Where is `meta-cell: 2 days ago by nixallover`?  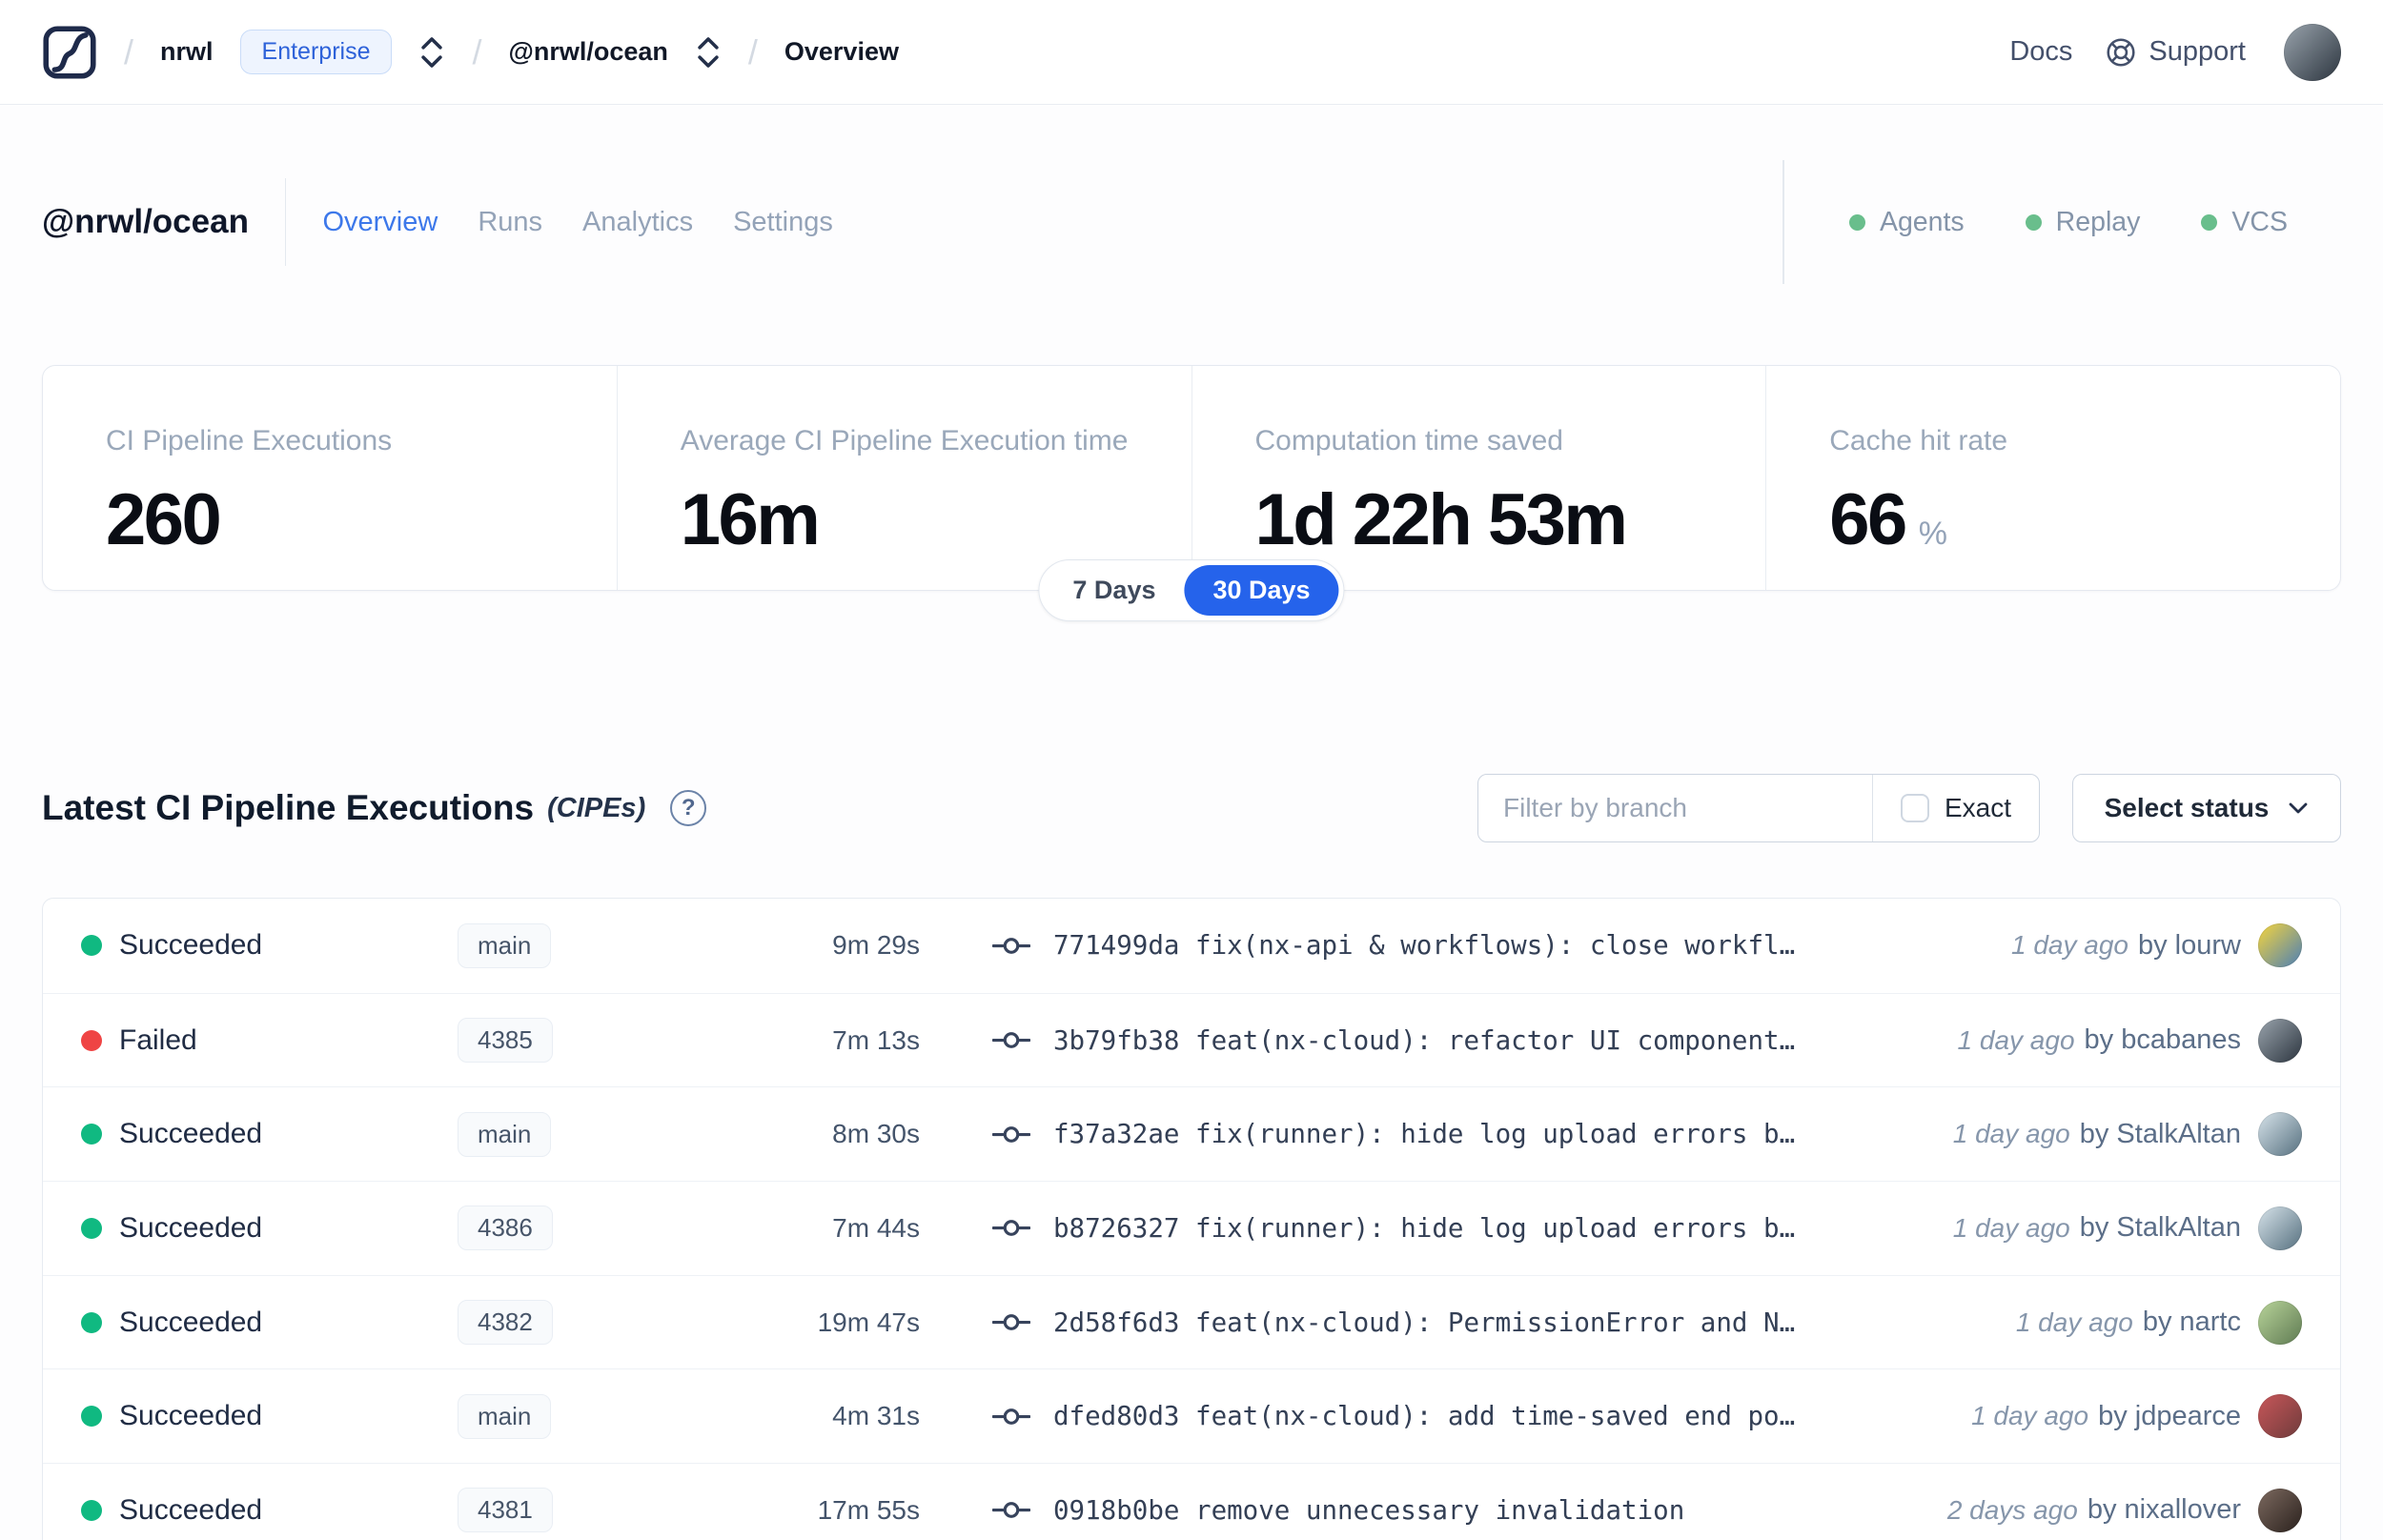
meta-cell: 2 days ago by nixallover is located at coordinates (2125, 1510).